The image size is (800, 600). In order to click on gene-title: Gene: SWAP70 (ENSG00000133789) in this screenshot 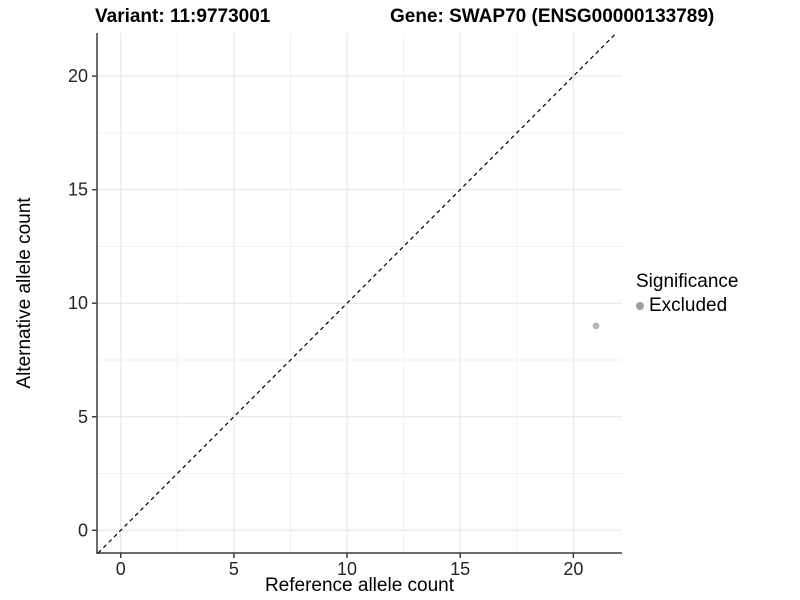, I will do `click(552, 16)`.